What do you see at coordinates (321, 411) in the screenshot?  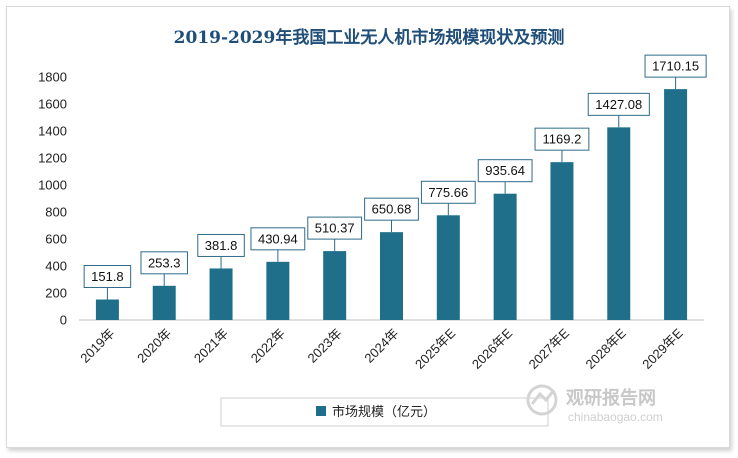 I see `legend-swatch` at bounding box center [321, 411].